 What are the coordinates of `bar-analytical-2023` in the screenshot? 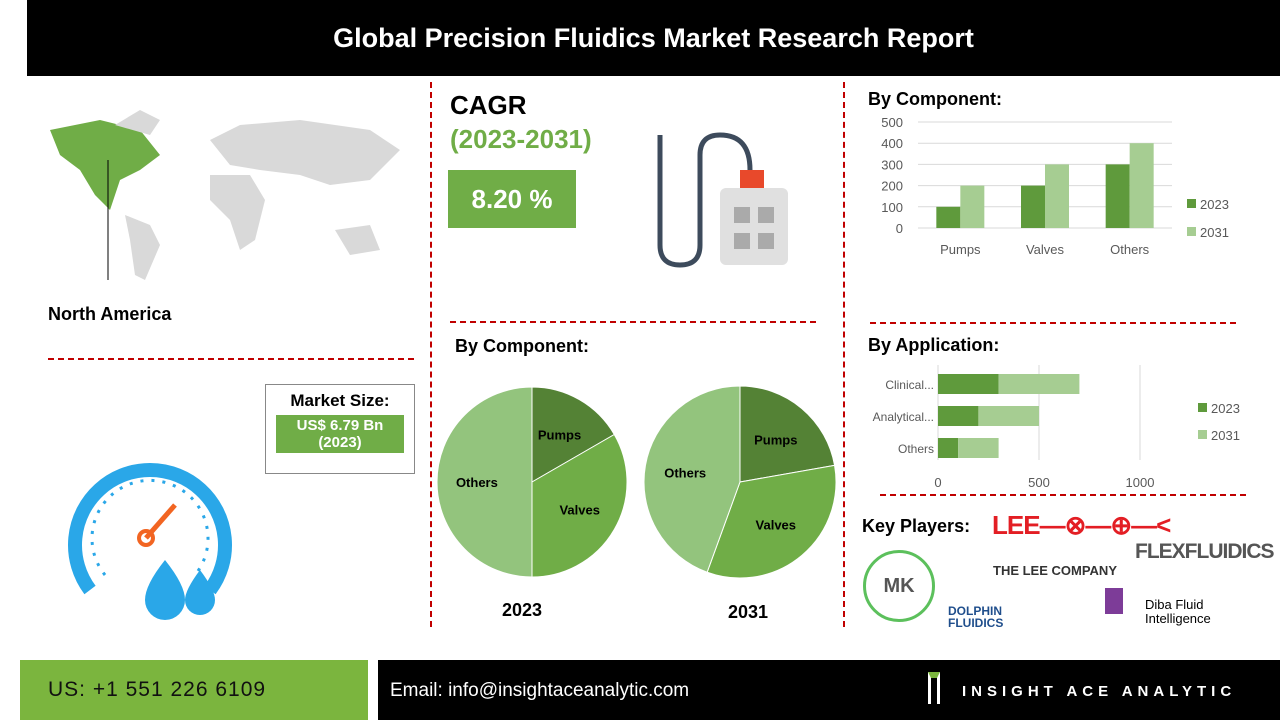 It's located at (958, 416).